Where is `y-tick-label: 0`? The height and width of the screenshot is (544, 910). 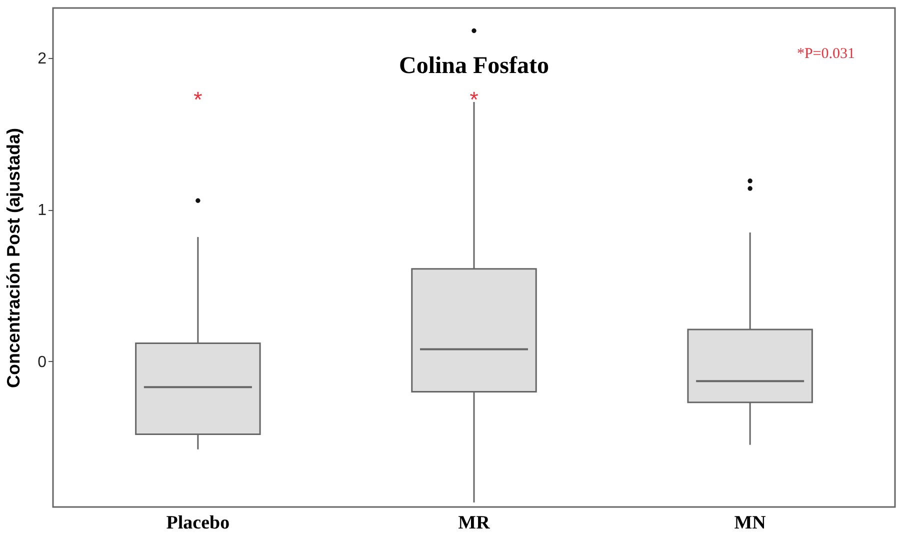
y-tick-label: 0 is located at coordinates (42, 362).